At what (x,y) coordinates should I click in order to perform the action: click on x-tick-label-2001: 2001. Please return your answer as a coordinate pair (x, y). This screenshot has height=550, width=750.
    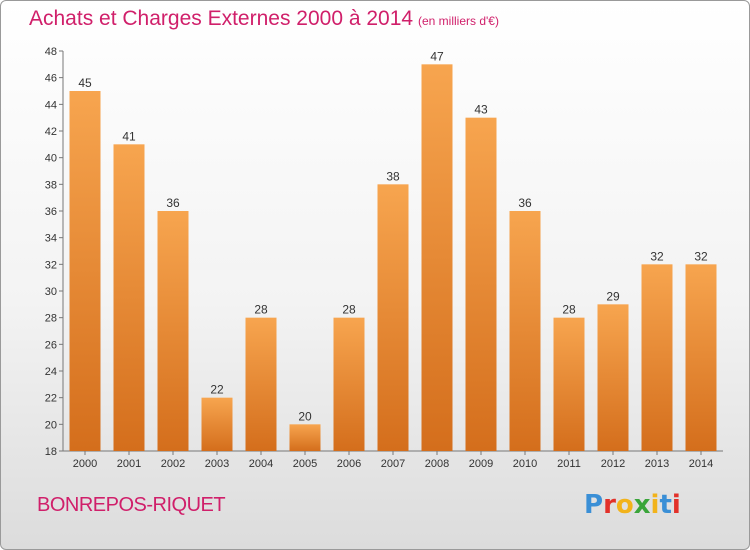
    Looking at the image, I should click on (129, 464).